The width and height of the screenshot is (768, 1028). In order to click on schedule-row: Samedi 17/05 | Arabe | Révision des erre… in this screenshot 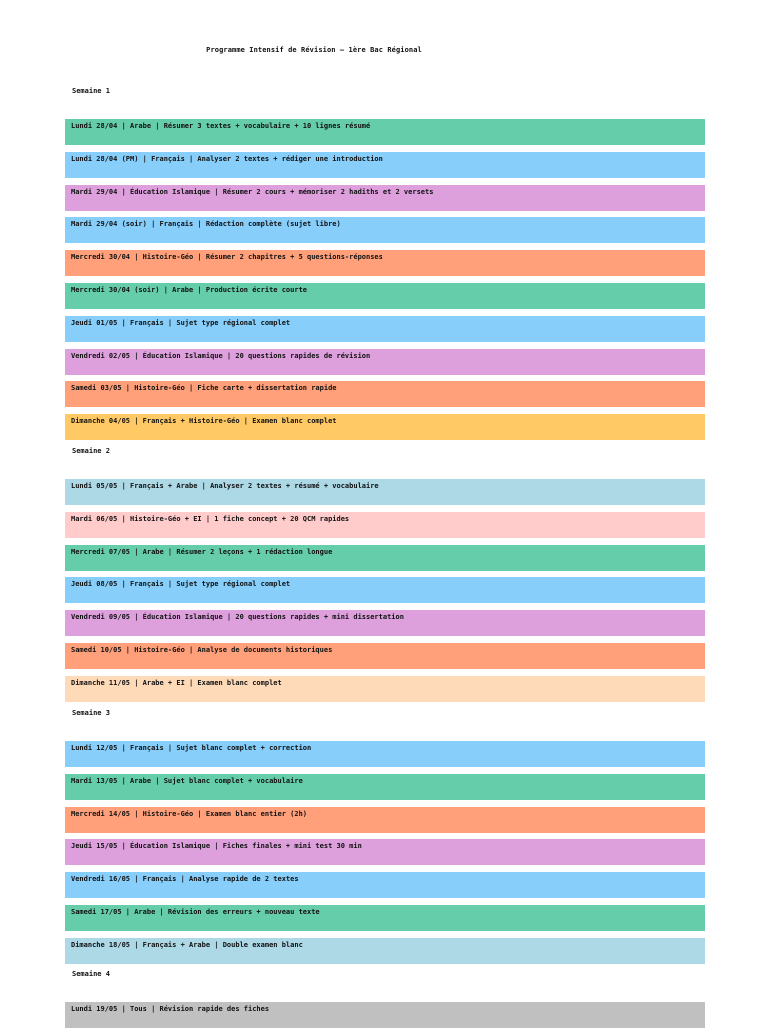, I will do `click(385, 918)`.